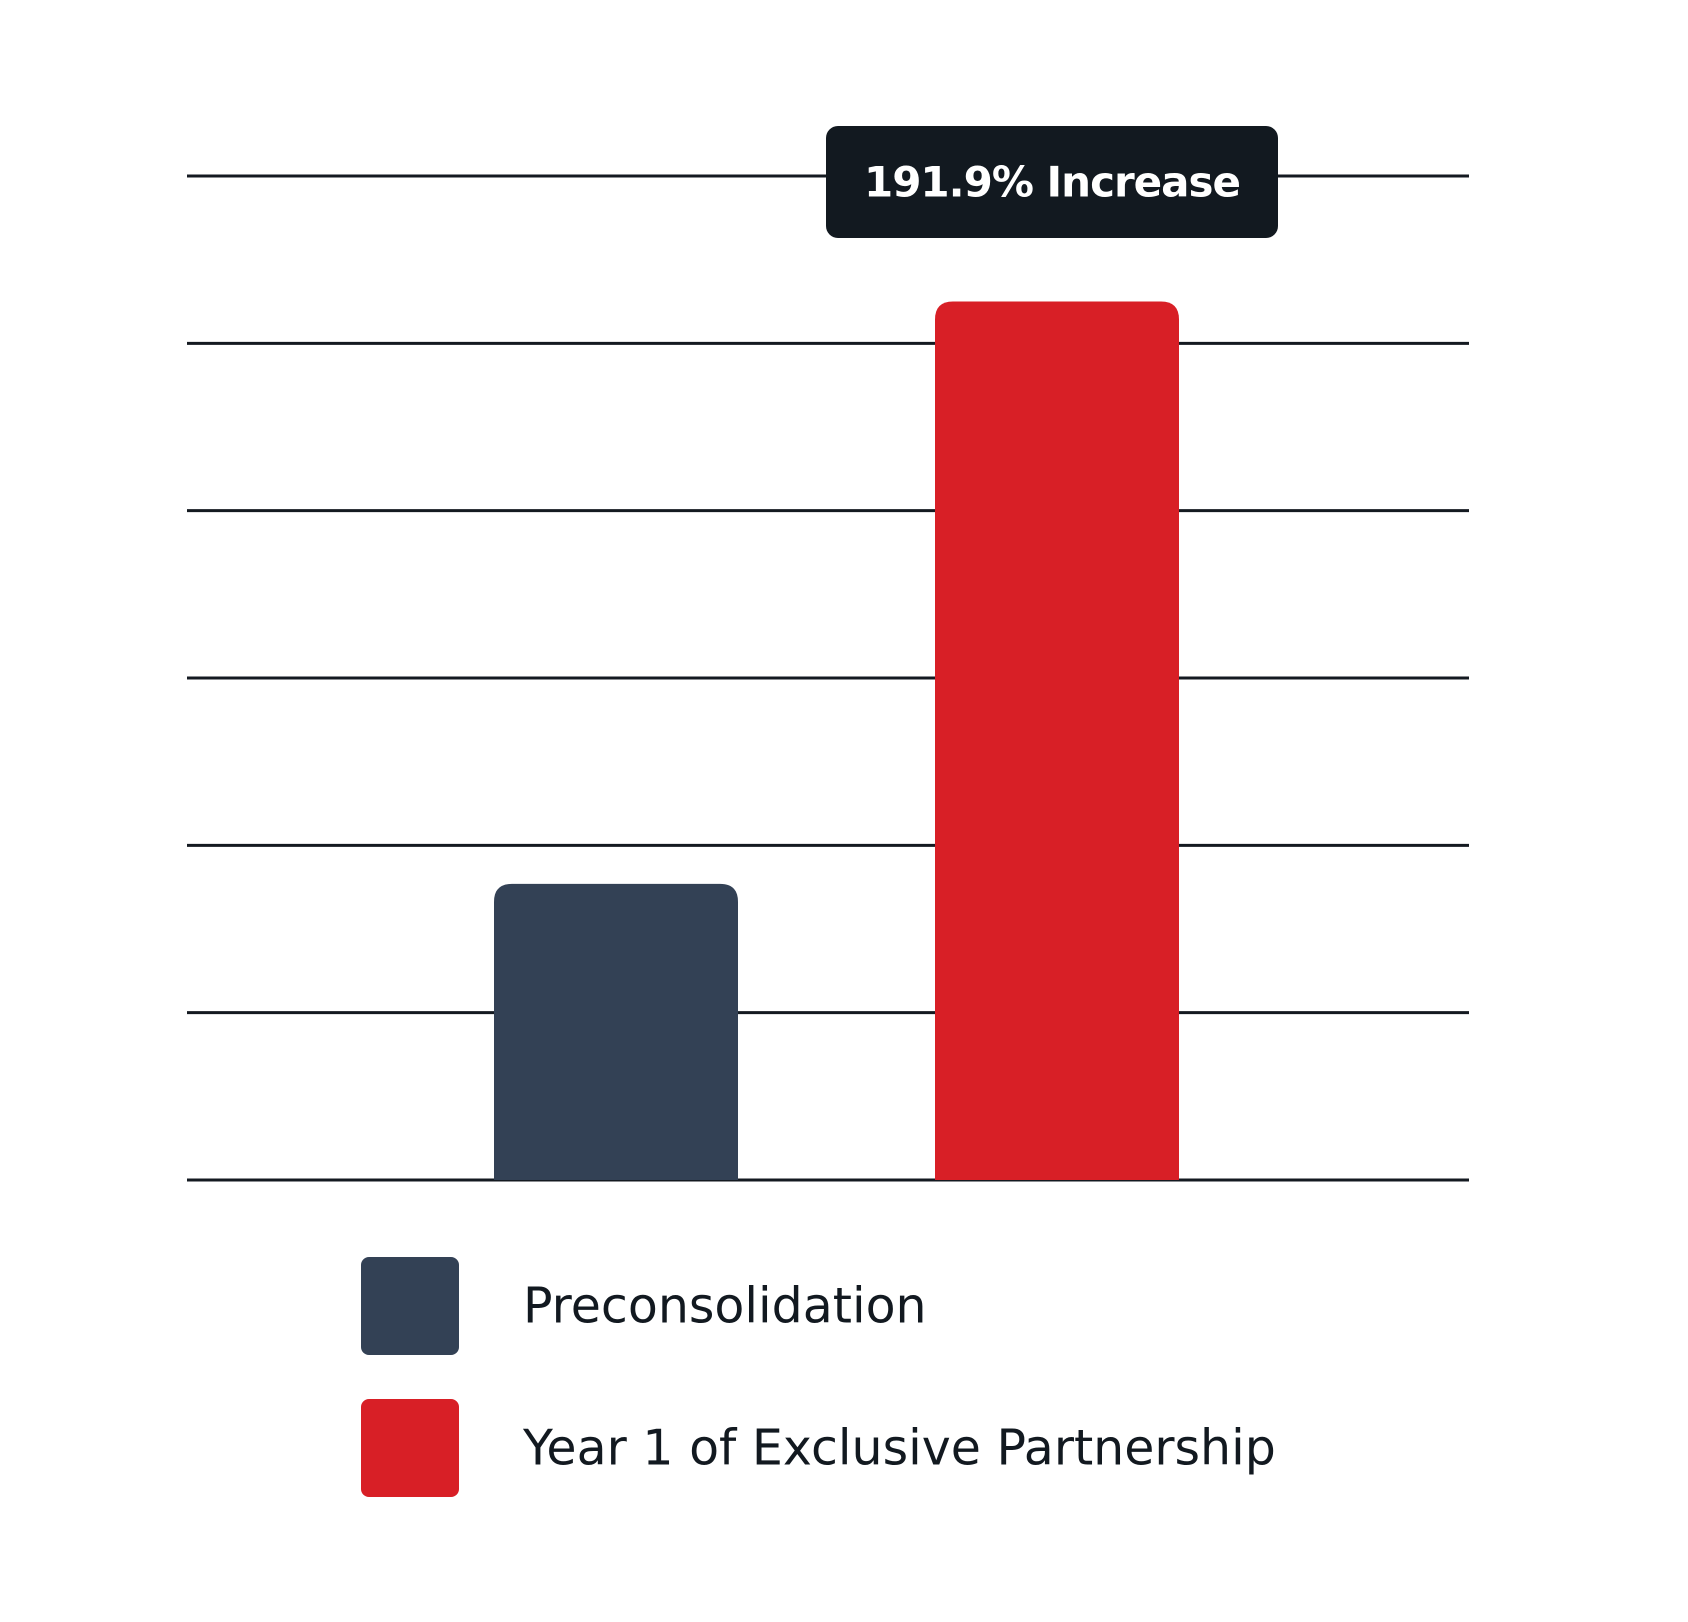 Image resolution: width=1688 pixels, height=1622 pixels. I want to click on legend-swatch-preconsolidation, so click(410, 1306).